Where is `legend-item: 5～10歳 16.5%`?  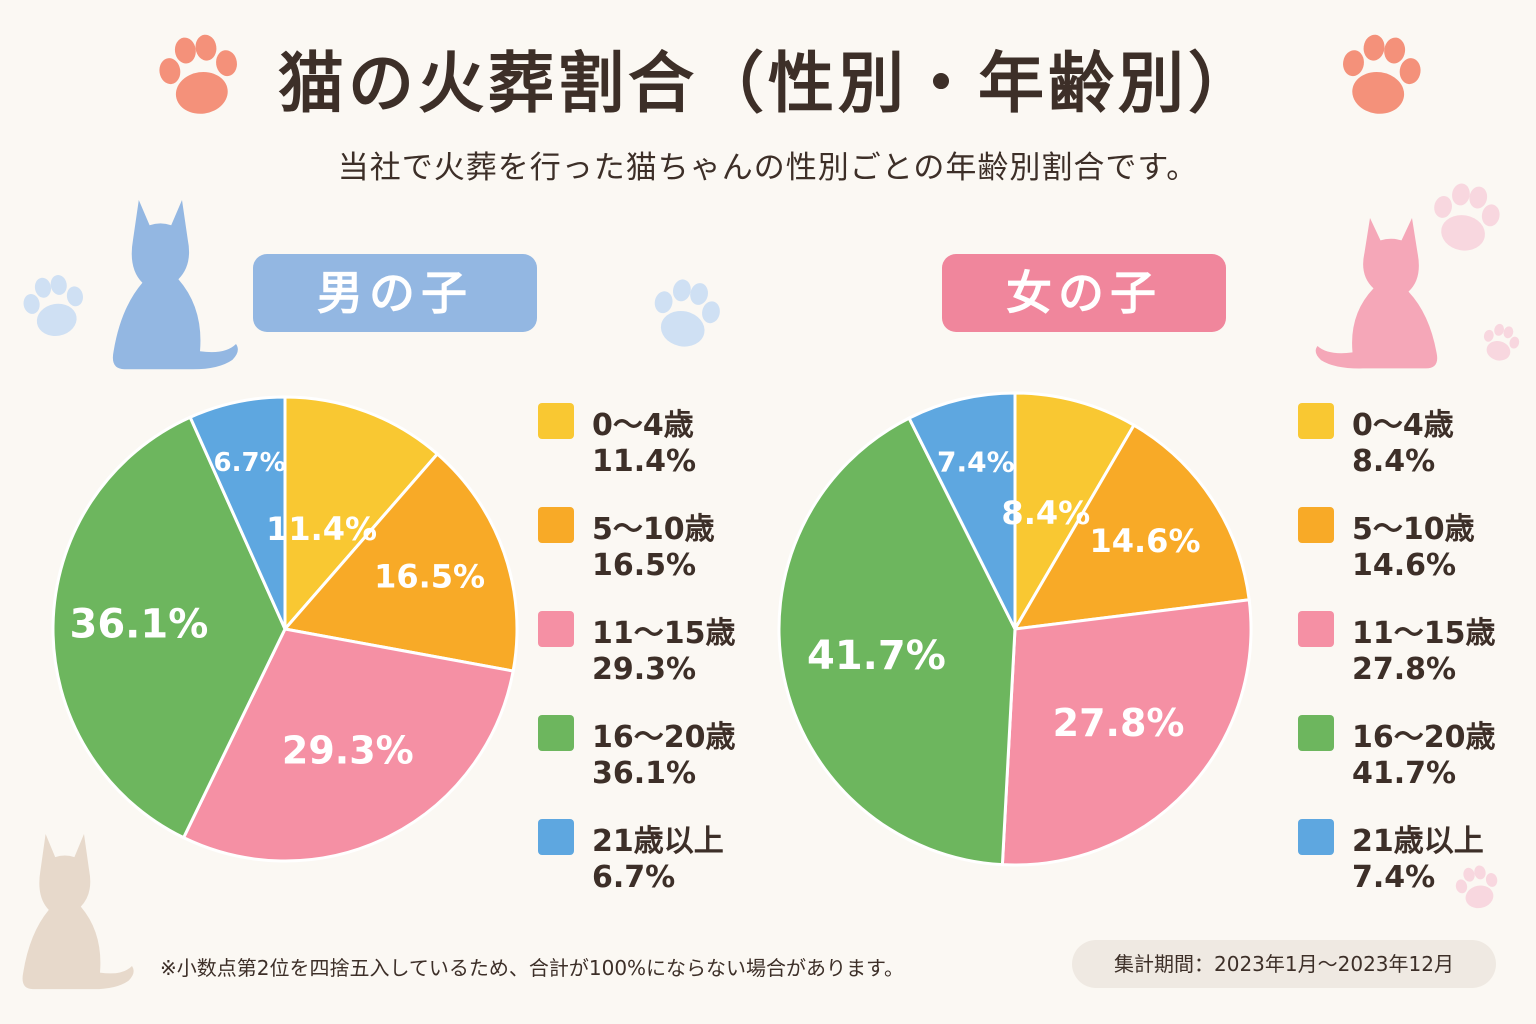 legend-item: 5～10歳 16.5% is located at coordinates (653, 556).